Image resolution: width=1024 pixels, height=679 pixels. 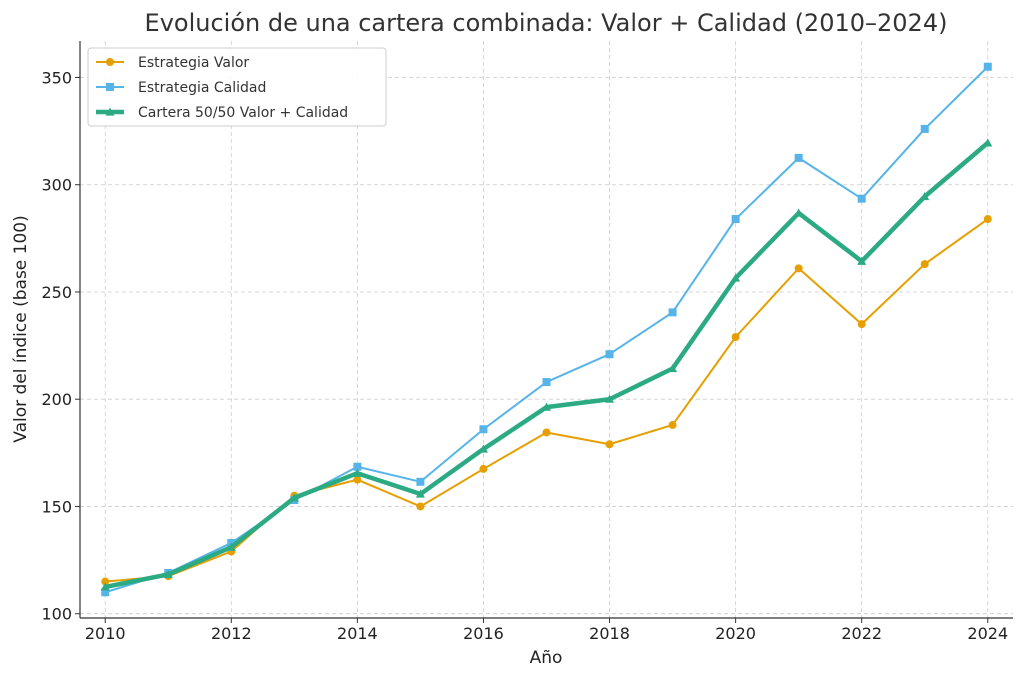 I want to click on legend-label: Estrategia Valor, so click(x=193, y=63).